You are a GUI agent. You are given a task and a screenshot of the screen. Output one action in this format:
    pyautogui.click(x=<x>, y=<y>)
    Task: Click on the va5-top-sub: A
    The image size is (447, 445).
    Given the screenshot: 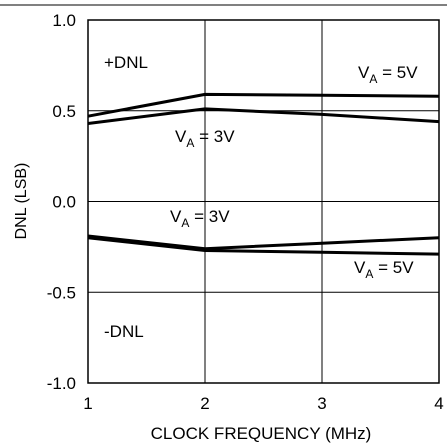 What is the action you would take?
    pyautogui.click(x=373, y=79)
    